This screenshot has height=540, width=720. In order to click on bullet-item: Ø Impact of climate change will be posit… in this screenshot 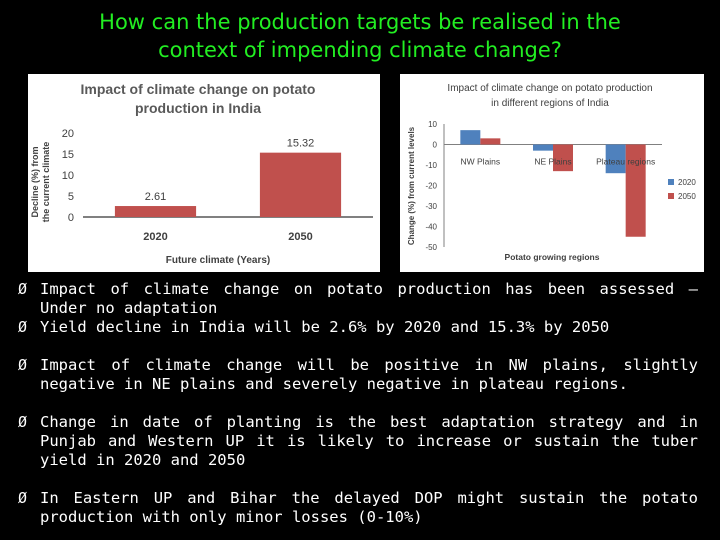, I will do `click(358, 375)`.